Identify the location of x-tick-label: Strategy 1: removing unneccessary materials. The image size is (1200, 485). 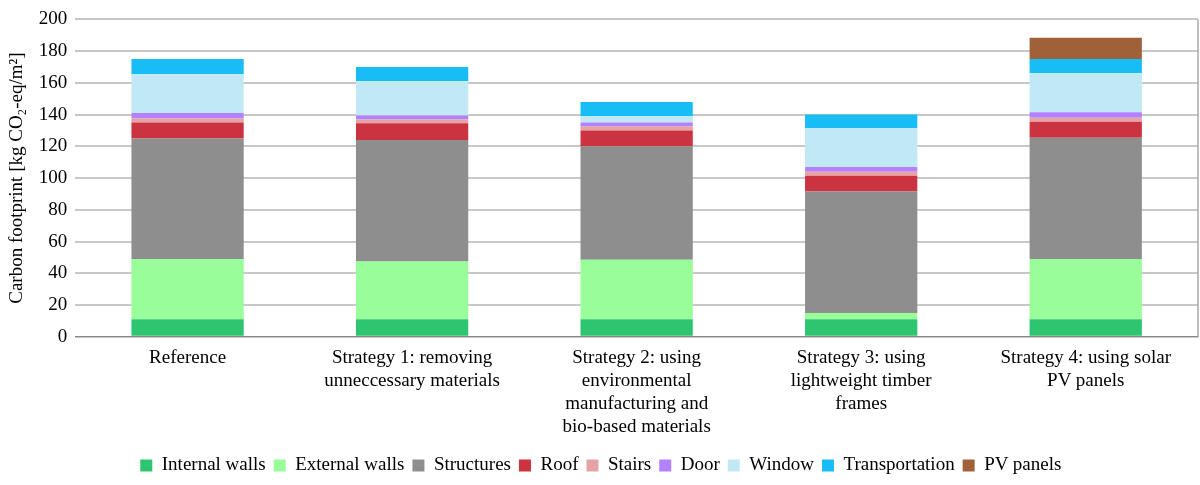
(412, 368).